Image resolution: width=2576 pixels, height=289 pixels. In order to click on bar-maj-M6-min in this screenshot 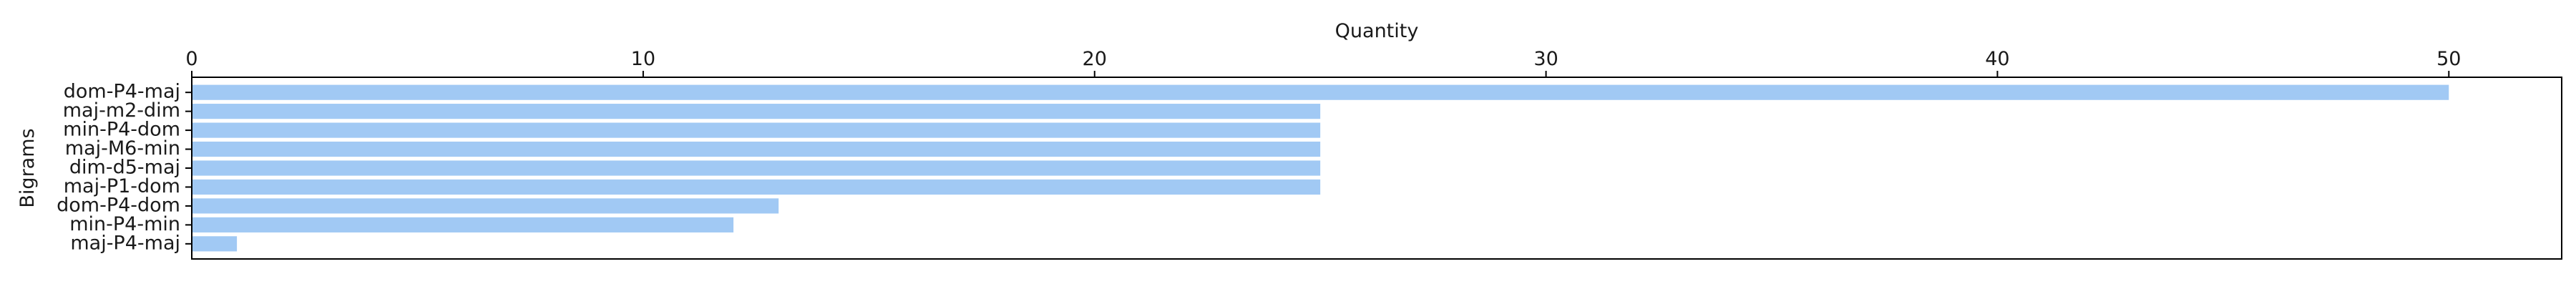, I will do `click(756, 149)`.